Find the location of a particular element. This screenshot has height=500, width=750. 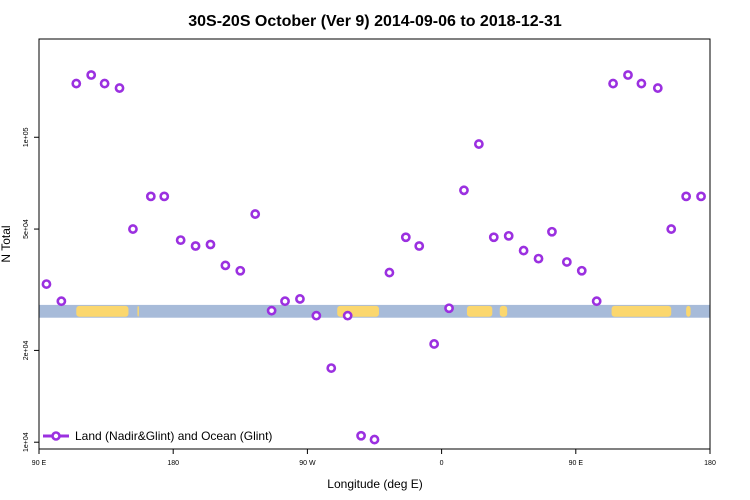

y-tick-label-3: 1e+05 is located at coordinates (26, 137).